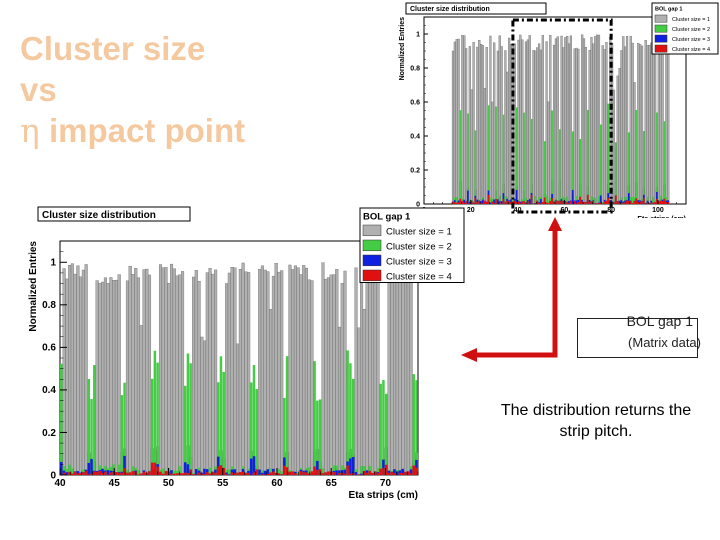 This screenshot has height=540, width=720. I want to click on dataset-note-box: BOL gap 1 (Matrix data), so click(639, 335).